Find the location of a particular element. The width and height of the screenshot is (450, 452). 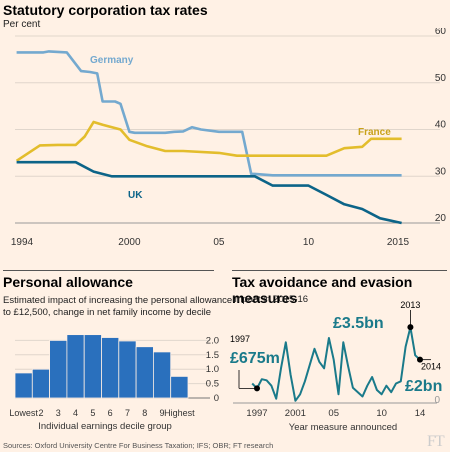

tax-avoidance-title: Tax avoidance and evasion measures is located at coordinates (322, 290).